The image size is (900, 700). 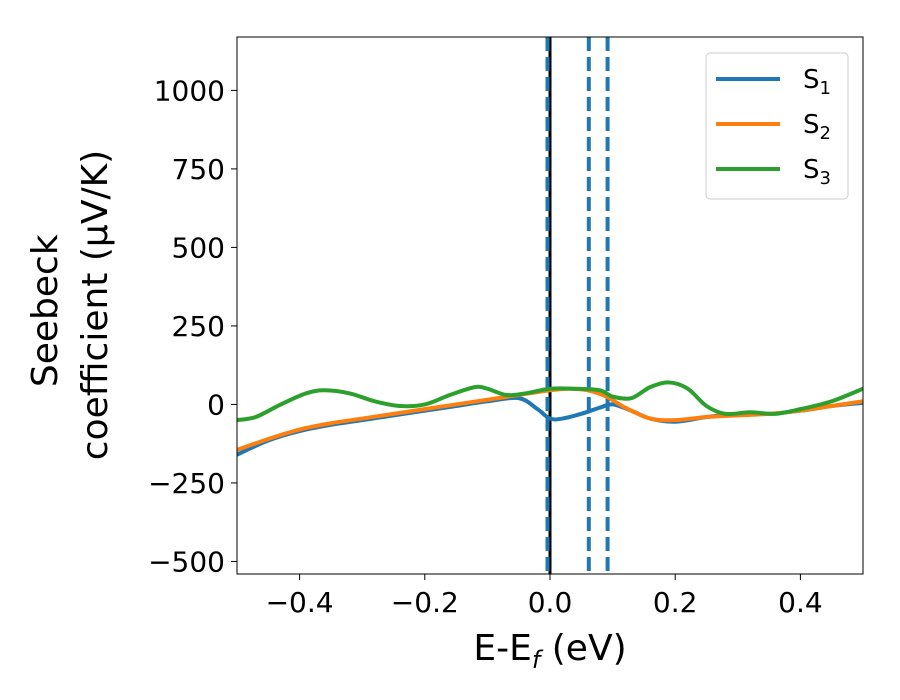 I want to click on y-tick-label: 1000, so click(x=189, y=90).